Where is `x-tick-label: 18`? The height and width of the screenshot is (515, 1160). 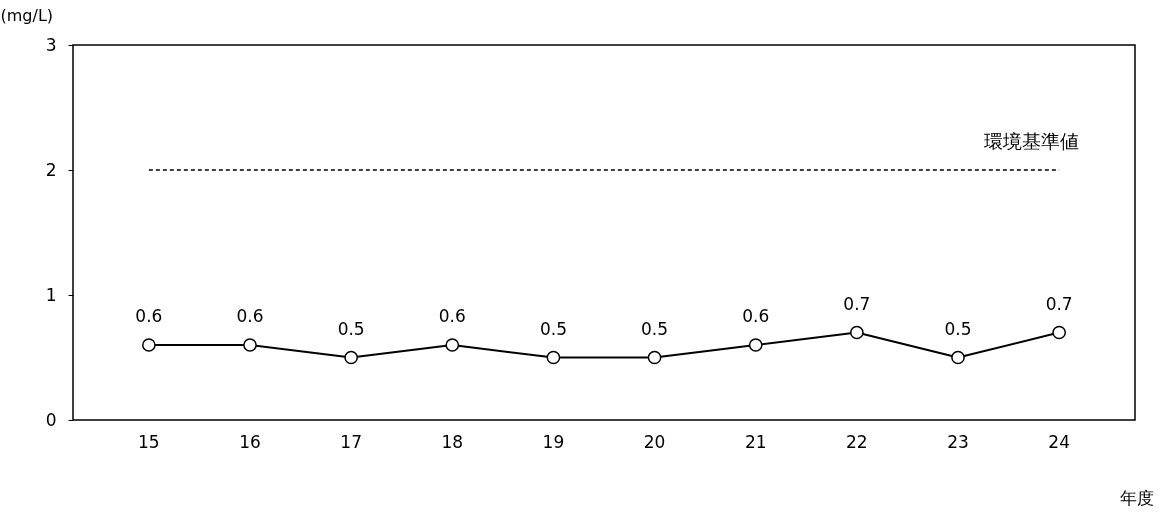
x-tick-label: 18 is located at coordinates (452, 441).